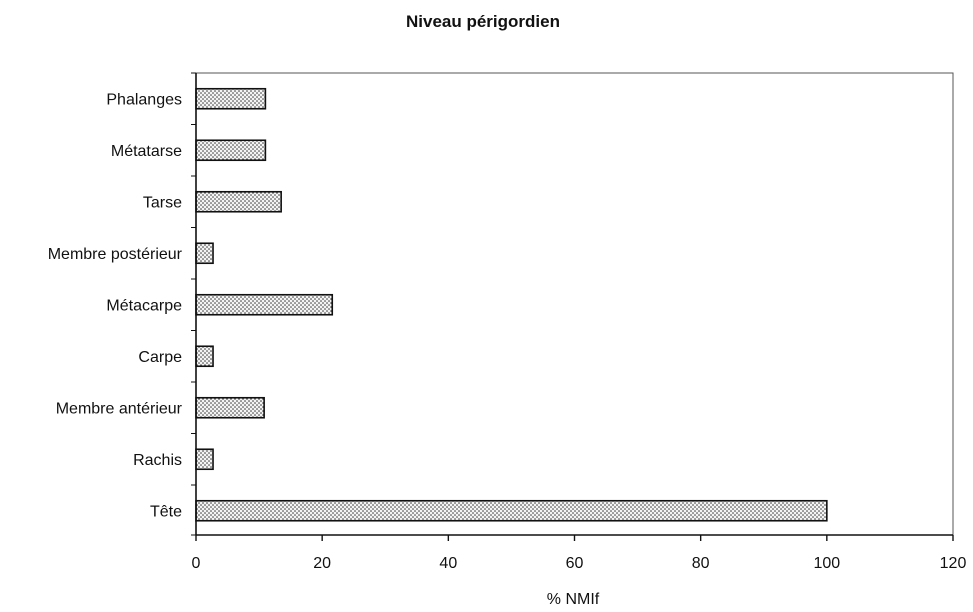 Image resolution: width=973 pixels, height=612 pixels. Describe the element at coordinates (160, 357) in the screenshot. I see `category-label: Carpe` at that location.